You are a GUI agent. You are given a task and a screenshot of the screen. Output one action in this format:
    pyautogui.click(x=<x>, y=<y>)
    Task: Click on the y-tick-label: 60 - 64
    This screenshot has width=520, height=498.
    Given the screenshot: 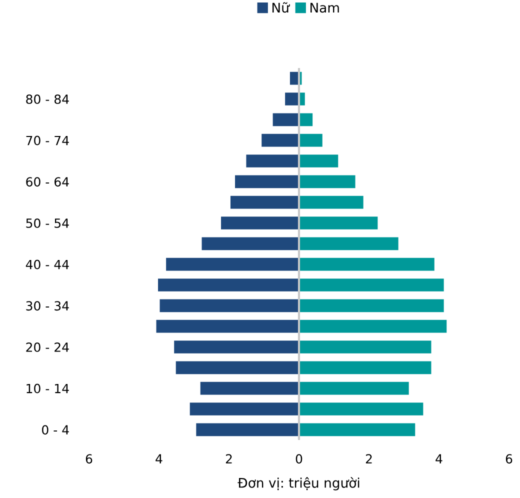 What is the action you would take?
    pyautogui.click(x=47, y=182)
    